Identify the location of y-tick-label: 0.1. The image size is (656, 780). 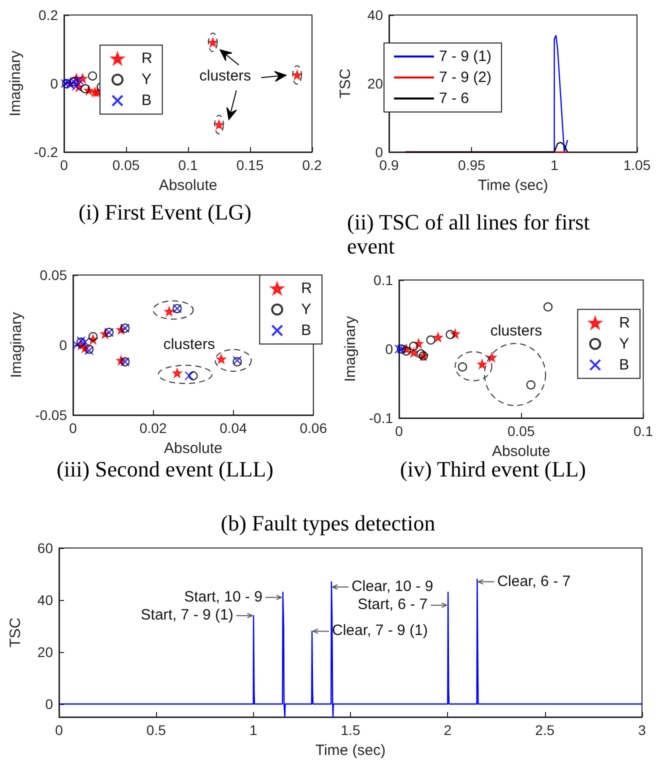
(384, 280).